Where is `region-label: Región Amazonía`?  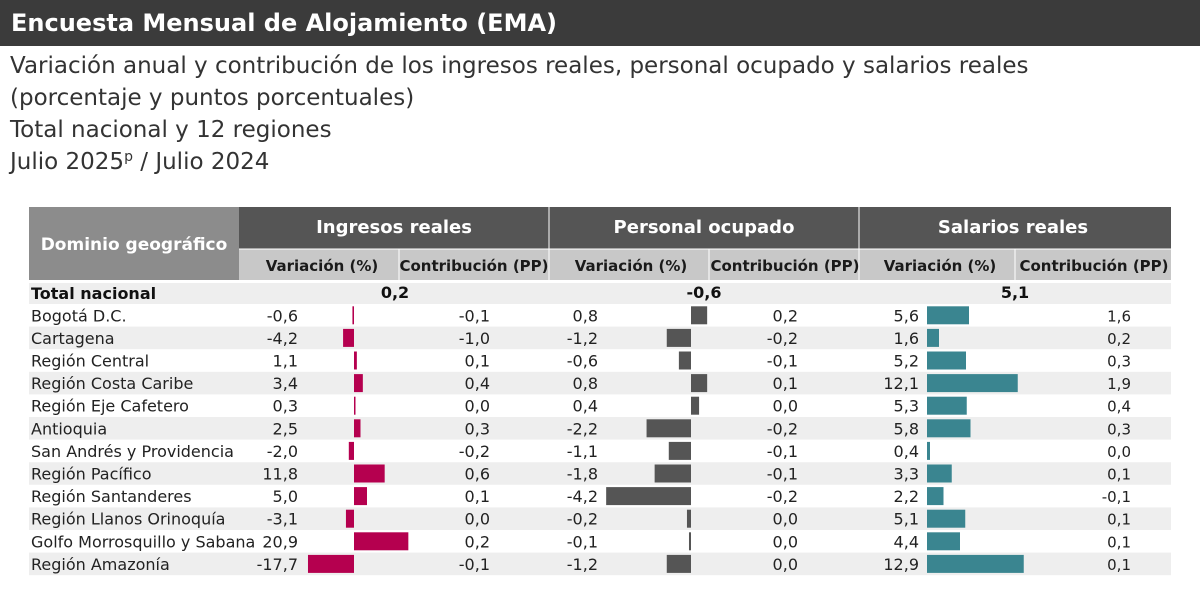
region-label: Región Amazonía is located at coordinates (100, 564).